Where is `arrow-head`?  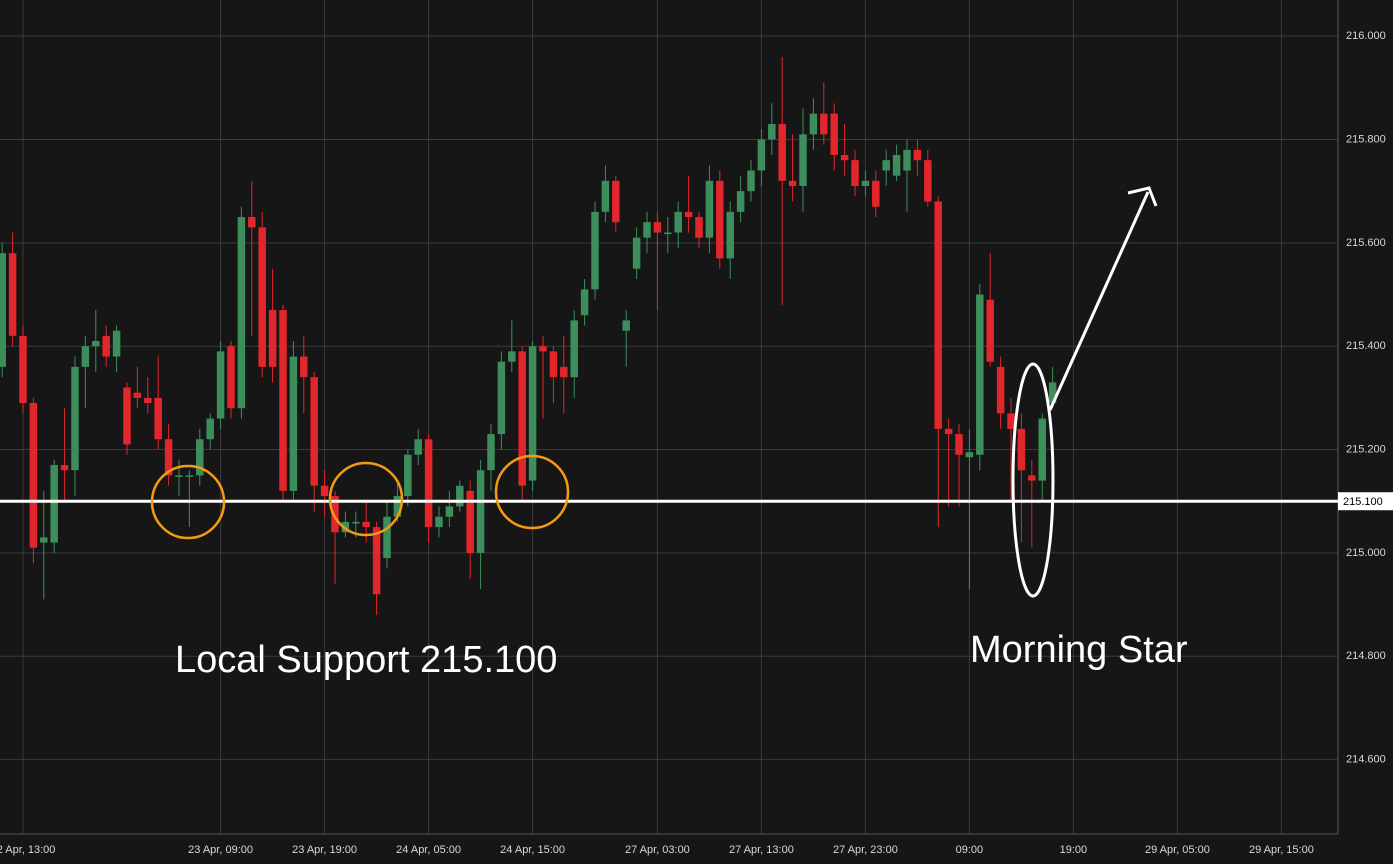
arrow-head is located at coordinates (1142, 196).